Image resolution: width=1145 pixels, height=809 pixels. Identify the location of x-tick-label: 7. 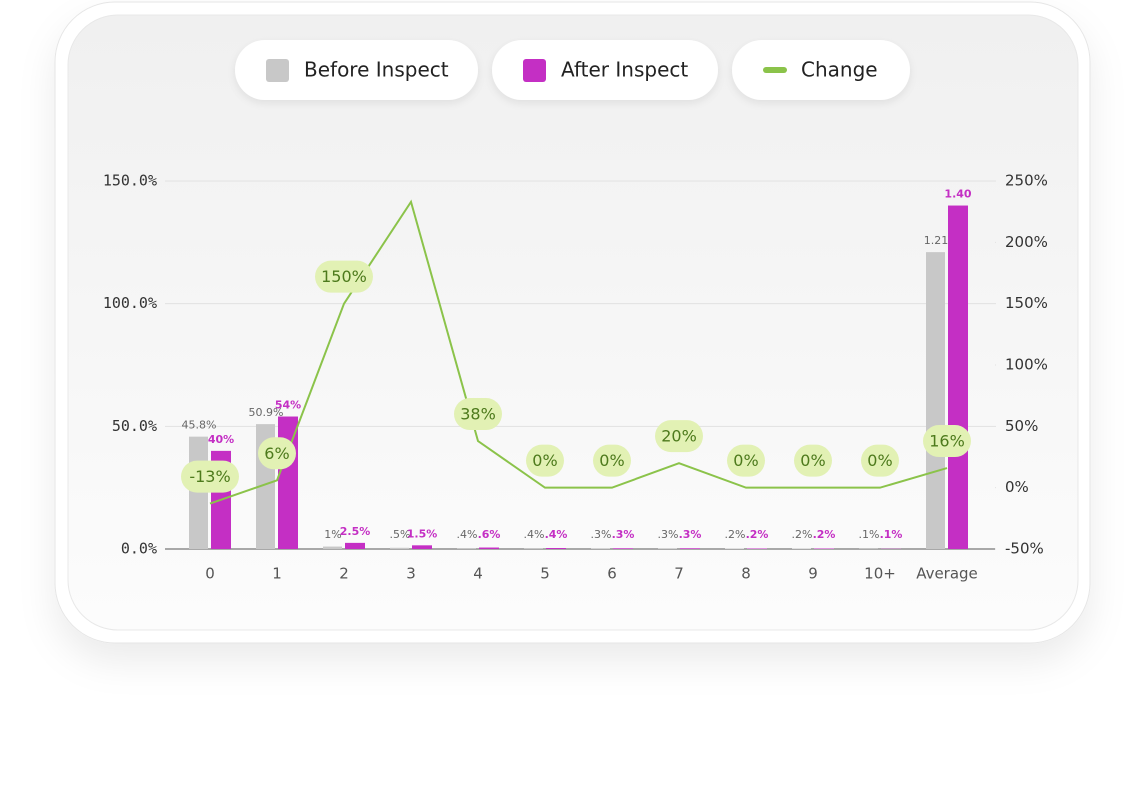
(679, 574).